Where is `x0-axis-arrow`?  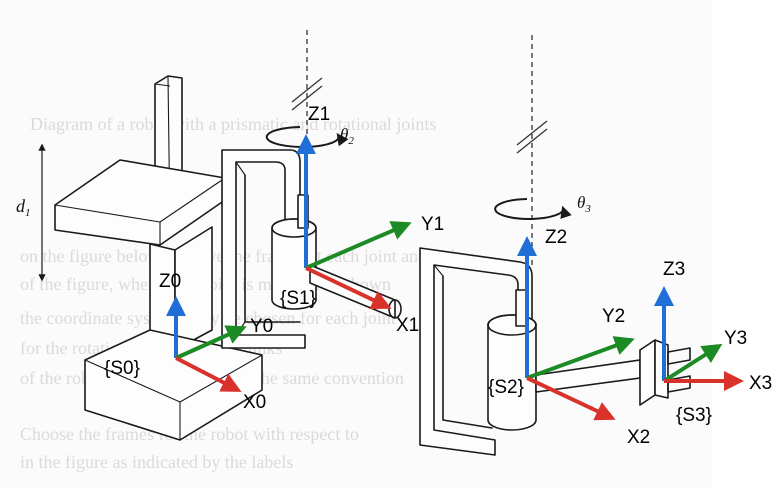 x0-axis-arrow is located at coordinates (208, 374).